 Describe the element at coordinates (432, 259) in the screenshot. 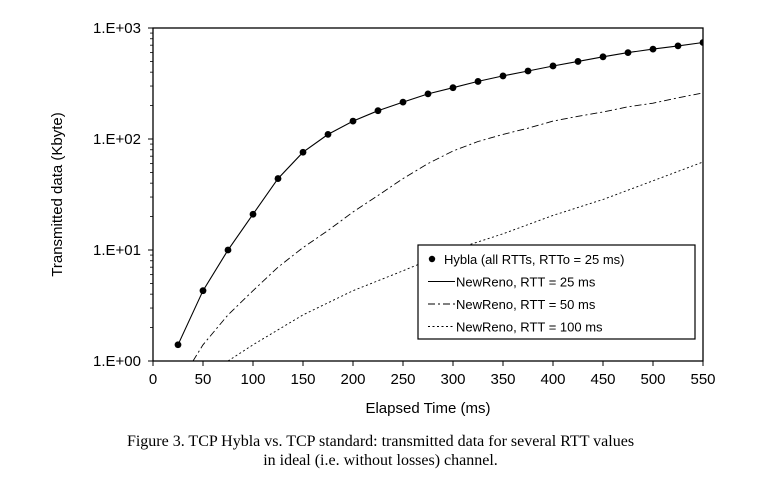

I see `legend-marker` at that location.